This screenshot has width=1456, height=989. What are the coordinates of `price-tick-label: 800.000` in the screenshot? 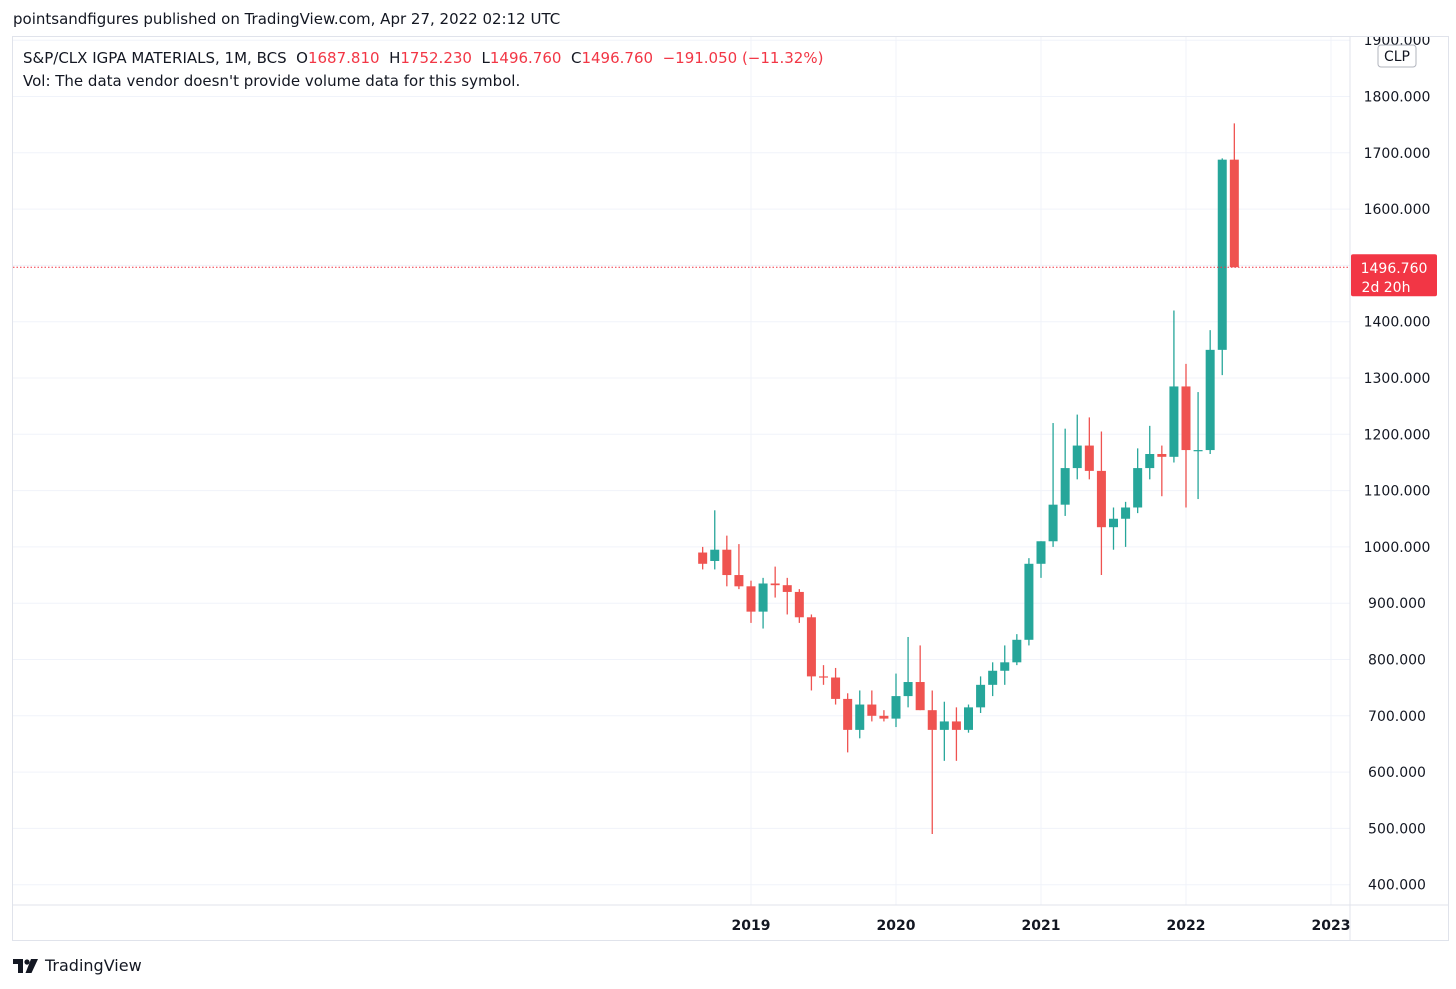 It's located at (1397, 661).